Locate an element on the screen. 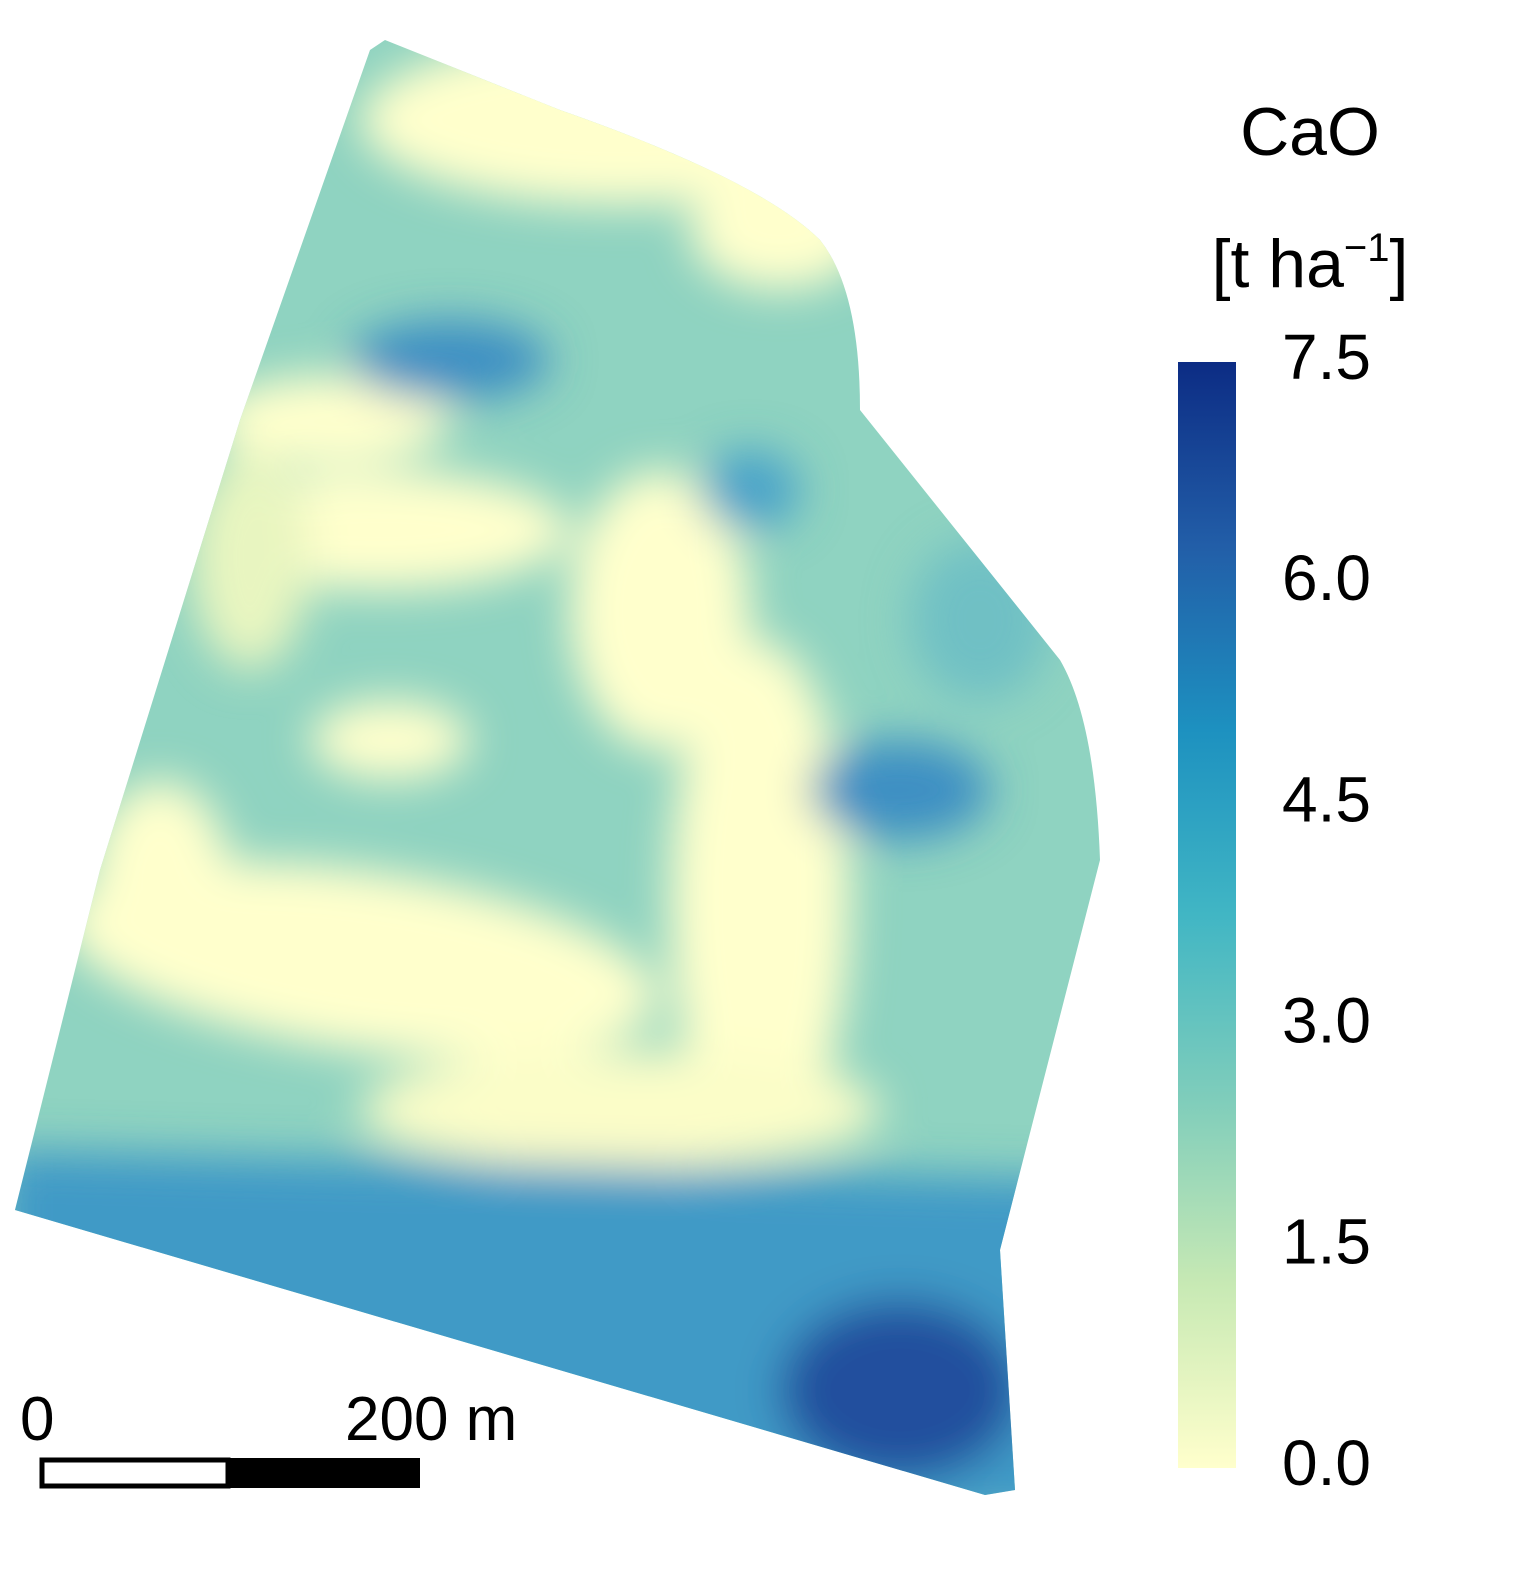  colorbar is located at coordinates (1207, 915).